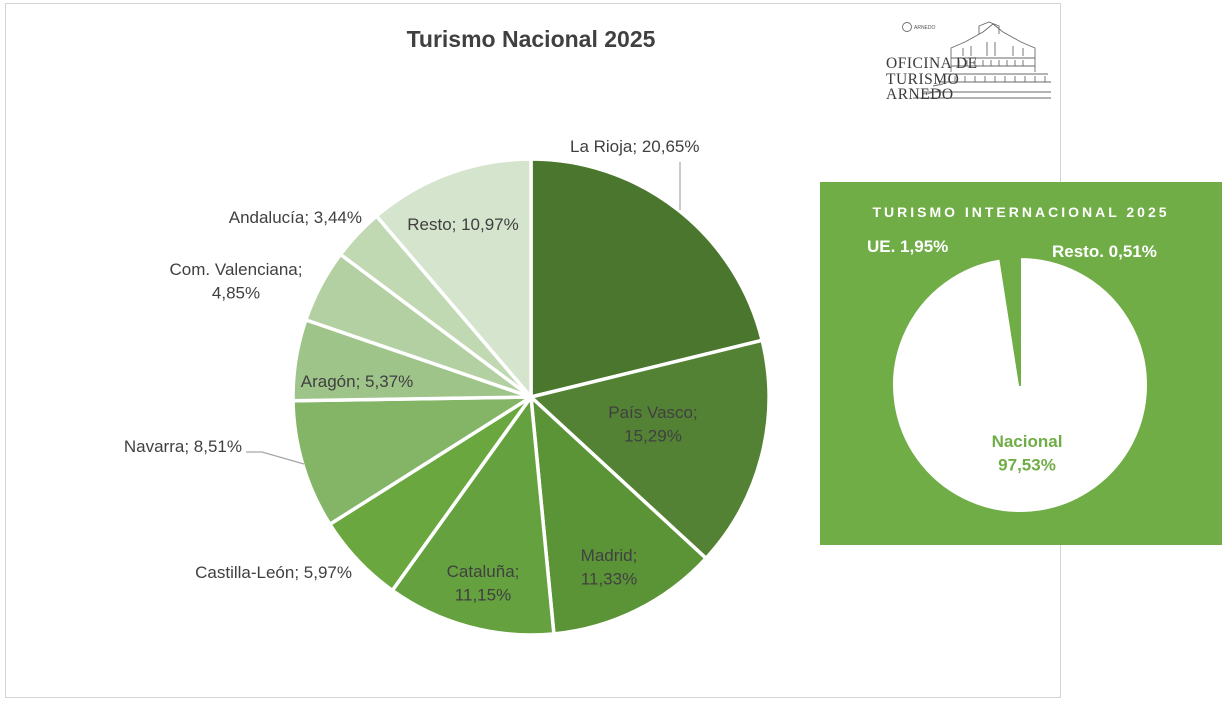 This screenshot has height=702, width=1227. I want to click on nacional-label-cataluna: Cataluña; 11,15%, so click(483, 583).